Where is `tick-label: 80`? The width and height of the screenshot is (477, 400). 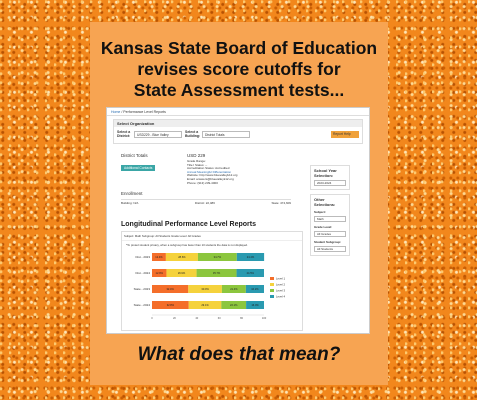
tick-label: 80 is located at coordinates (241, 318).